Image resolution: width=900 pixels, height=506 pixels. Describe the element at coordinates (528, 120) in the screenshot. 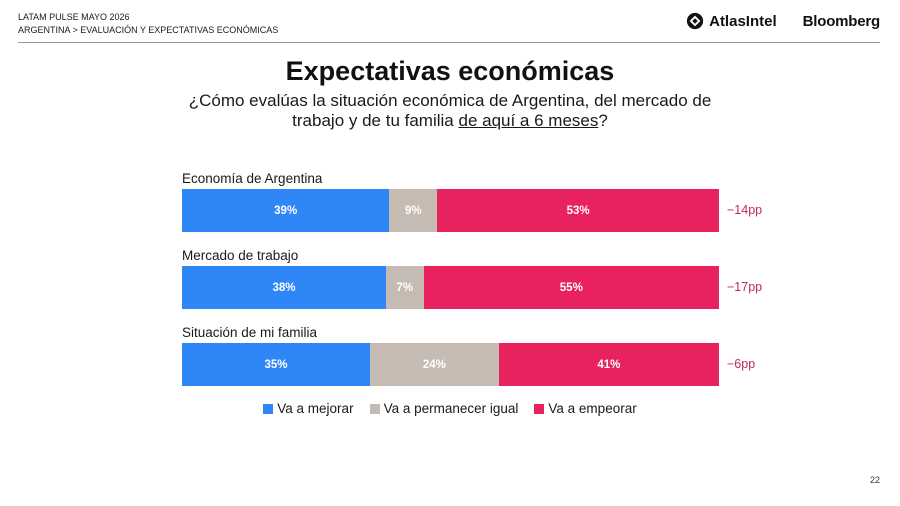

I see `subtitle-underlined: de aquí a 6 meses` at that location.